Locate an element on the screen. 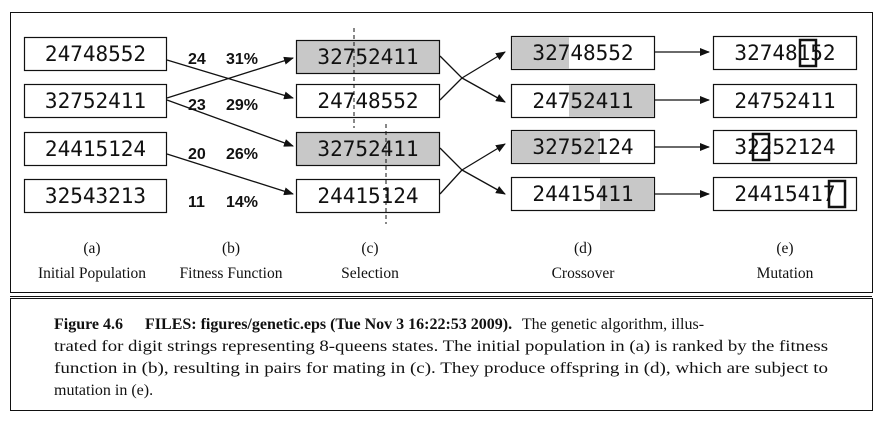 This screenshot has width=882, height=424. label-letter: (c) is located at coordinates (369, 248).